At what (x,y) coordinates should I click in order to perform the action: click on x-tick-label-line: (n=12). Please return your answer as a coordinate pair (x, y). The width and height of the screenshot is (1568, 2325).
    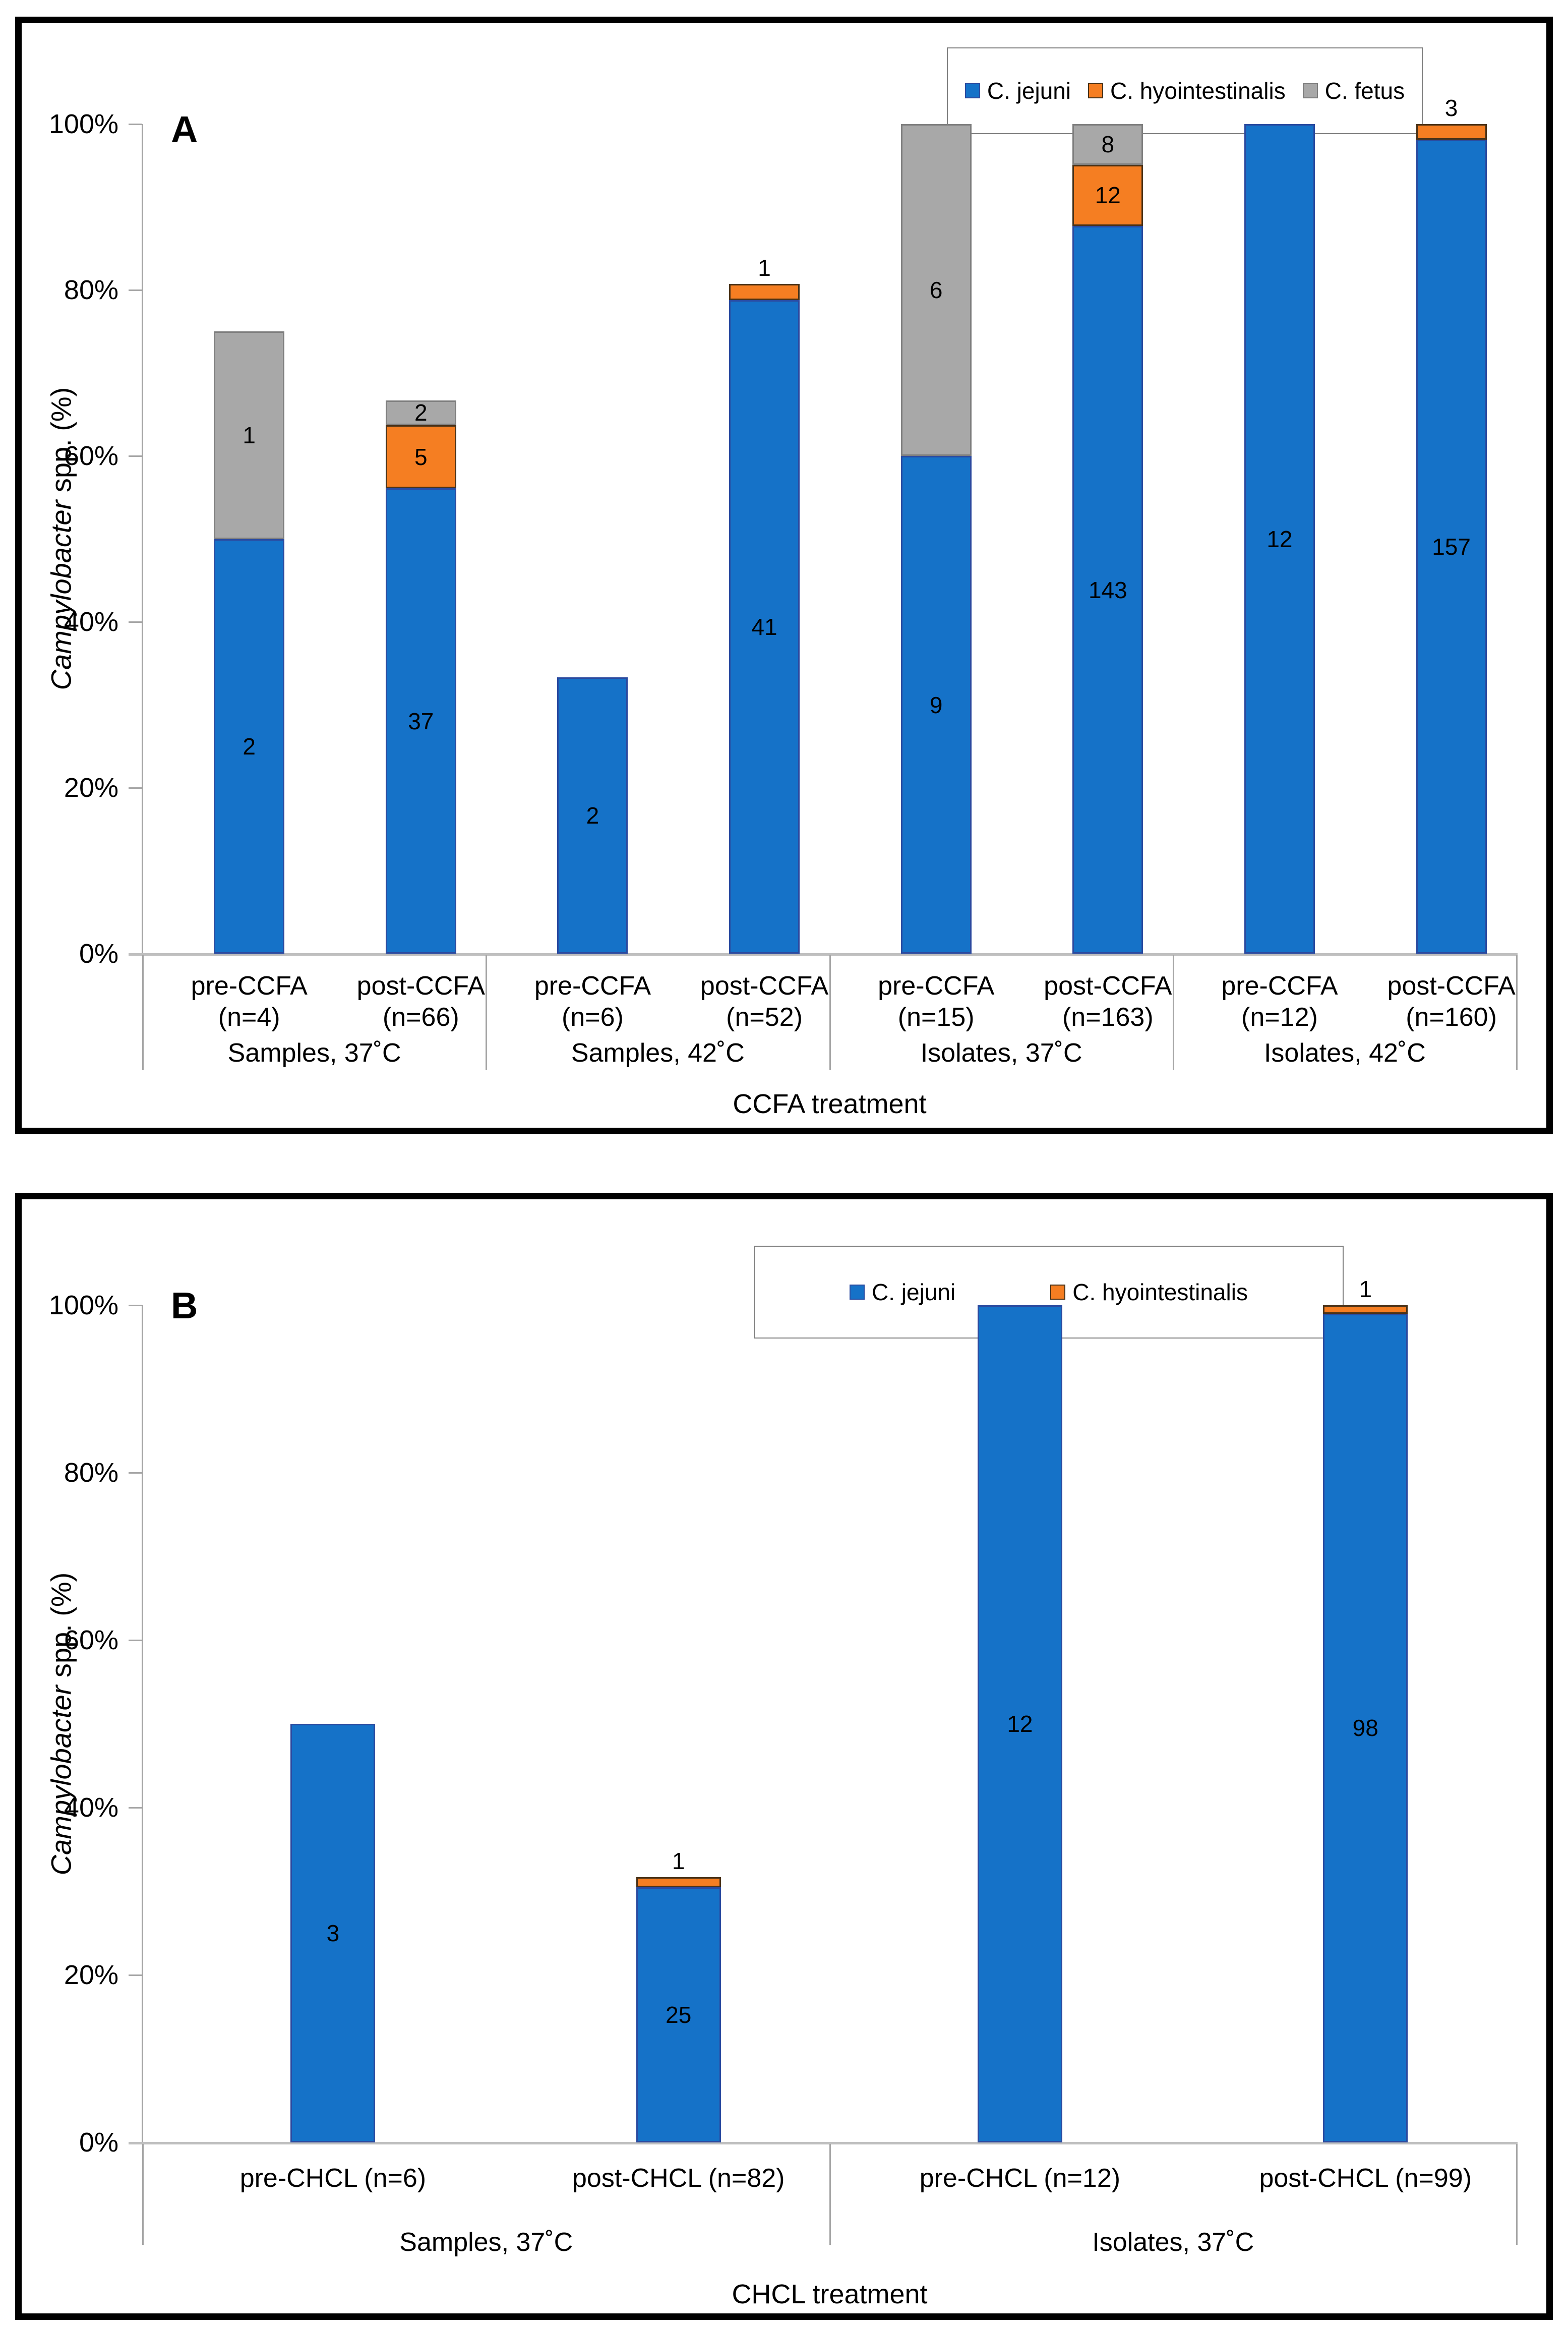
    Looking at the image, I should click on (1279, 1018).